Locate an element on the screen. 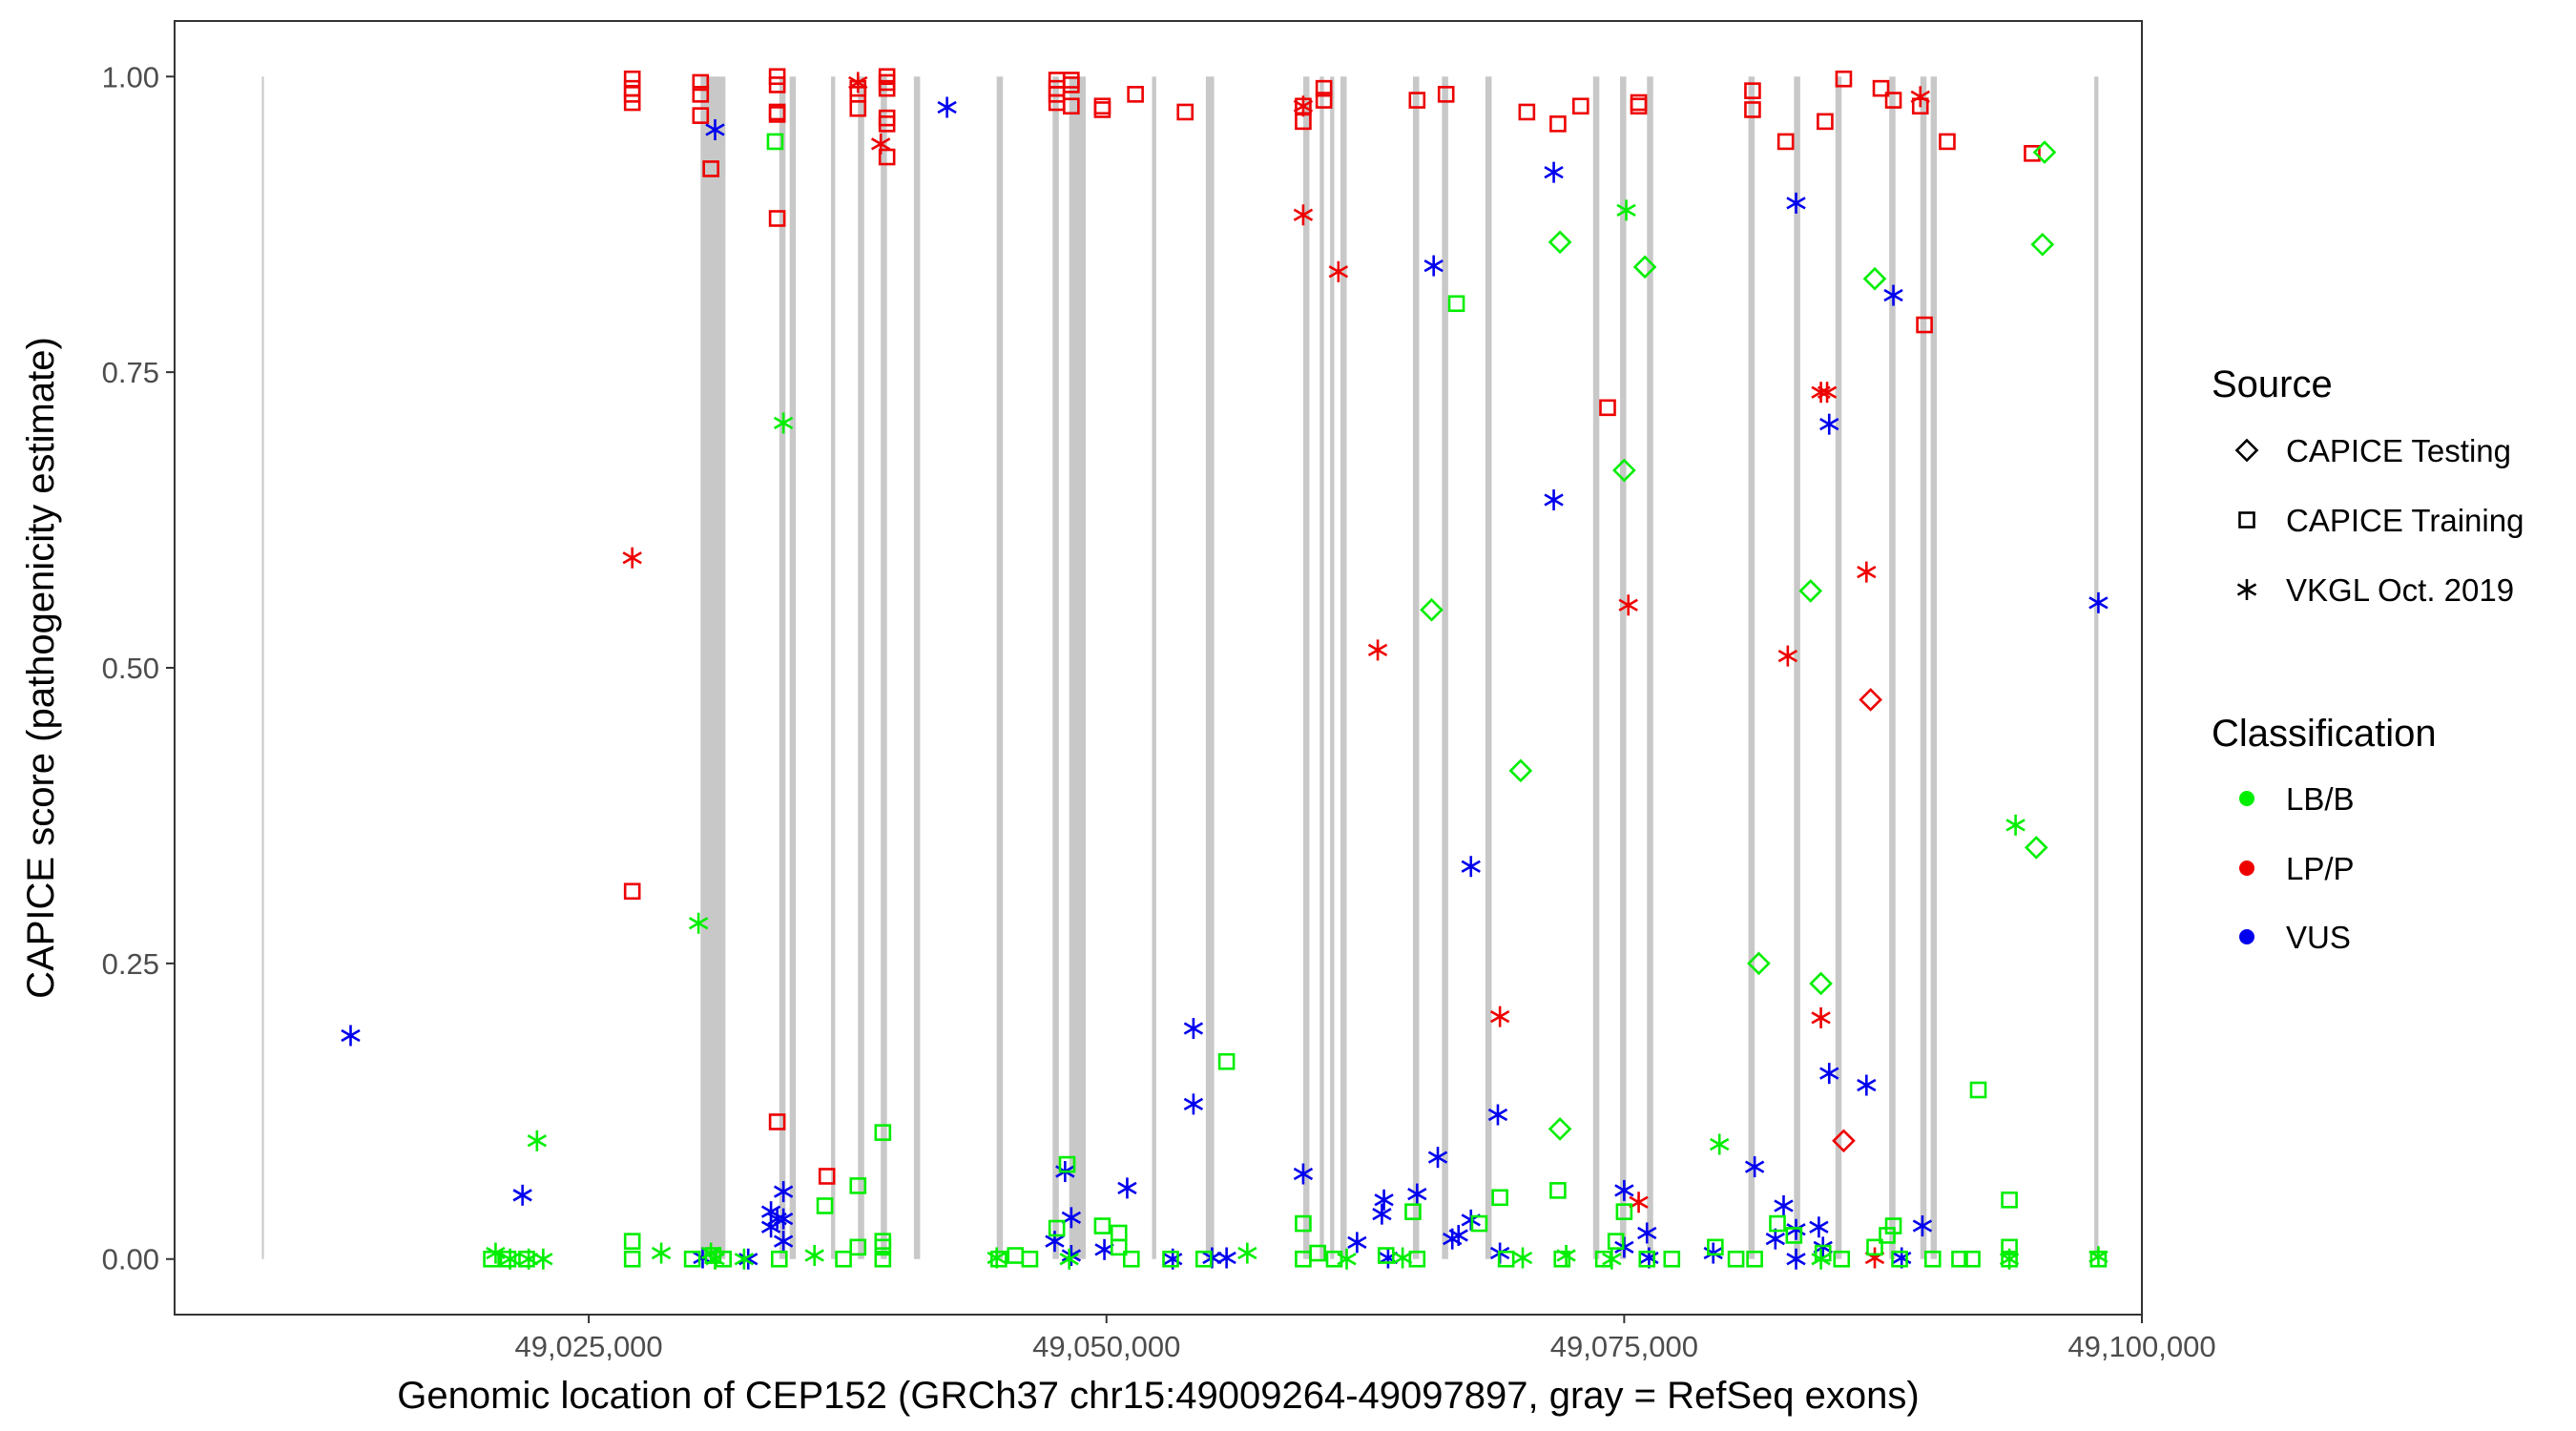 This screenshot has height=1431, width=2576. legend-key-dot is located at coordinates (2246, 936).